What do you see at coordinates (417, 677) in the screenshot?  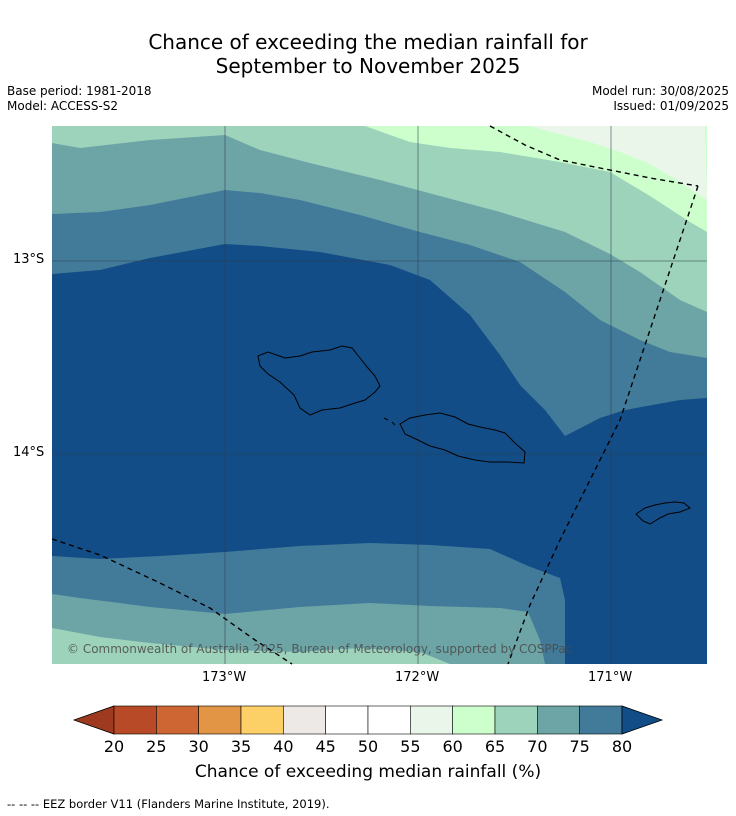 I see `lon-label-172w: 172°W` at bounding box center [417, 677].